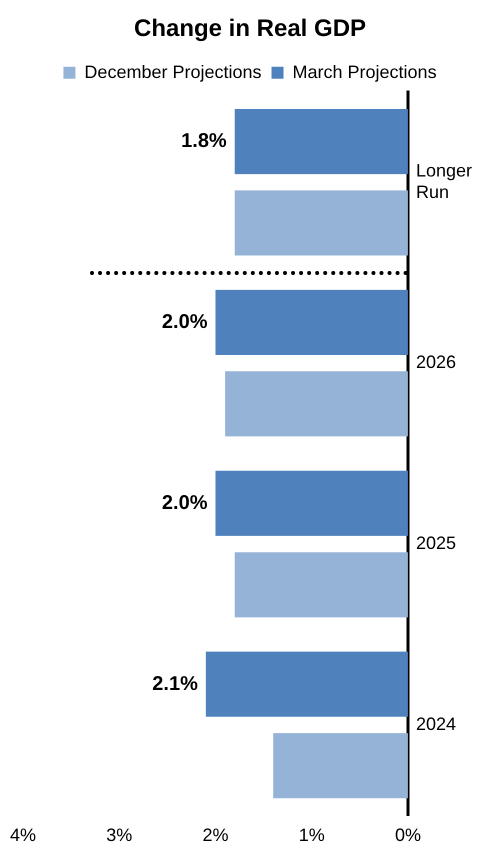 The width and height of the screenshot is (495, 867). I want to click on x-tick-label: 3%, so click(119, 835).